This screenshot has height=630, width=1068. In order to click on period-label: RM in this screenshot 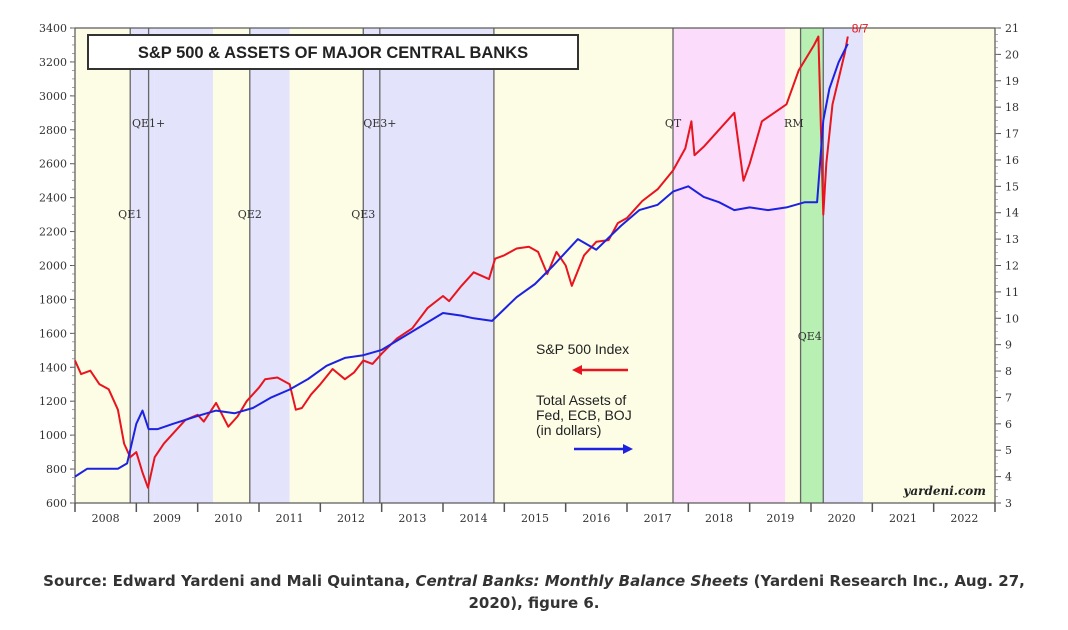, I will do `click(794, 123)`.